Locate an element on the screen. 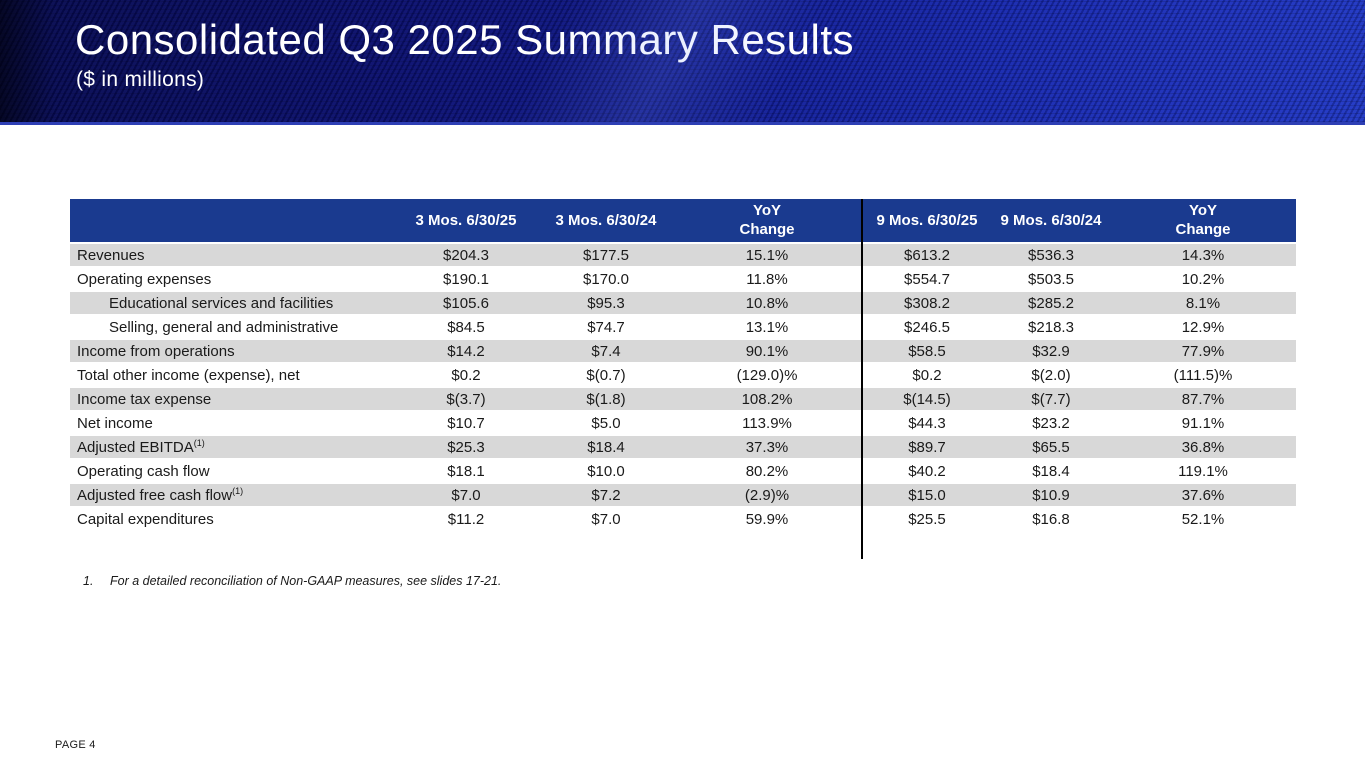 The image size is (1365, 768). cell-value: 11.8% is located at coordinates (767, 280).